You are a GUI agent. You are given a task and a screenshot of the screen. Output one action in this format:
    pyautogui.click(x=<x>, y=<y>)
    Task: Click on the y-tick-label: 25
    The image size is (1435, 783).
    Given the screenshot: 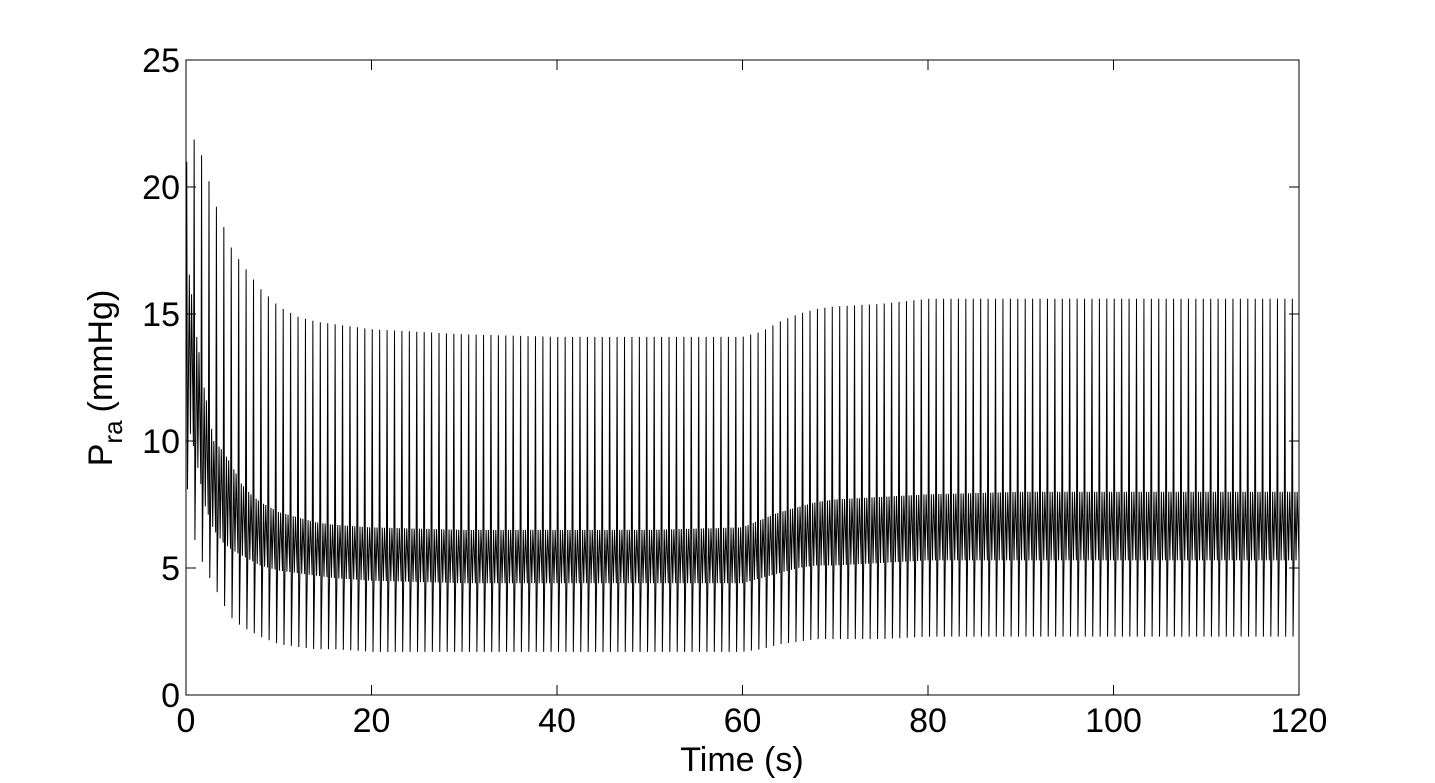 What is the action you would take?
    pyautogui.click(x=161, y=61)
    